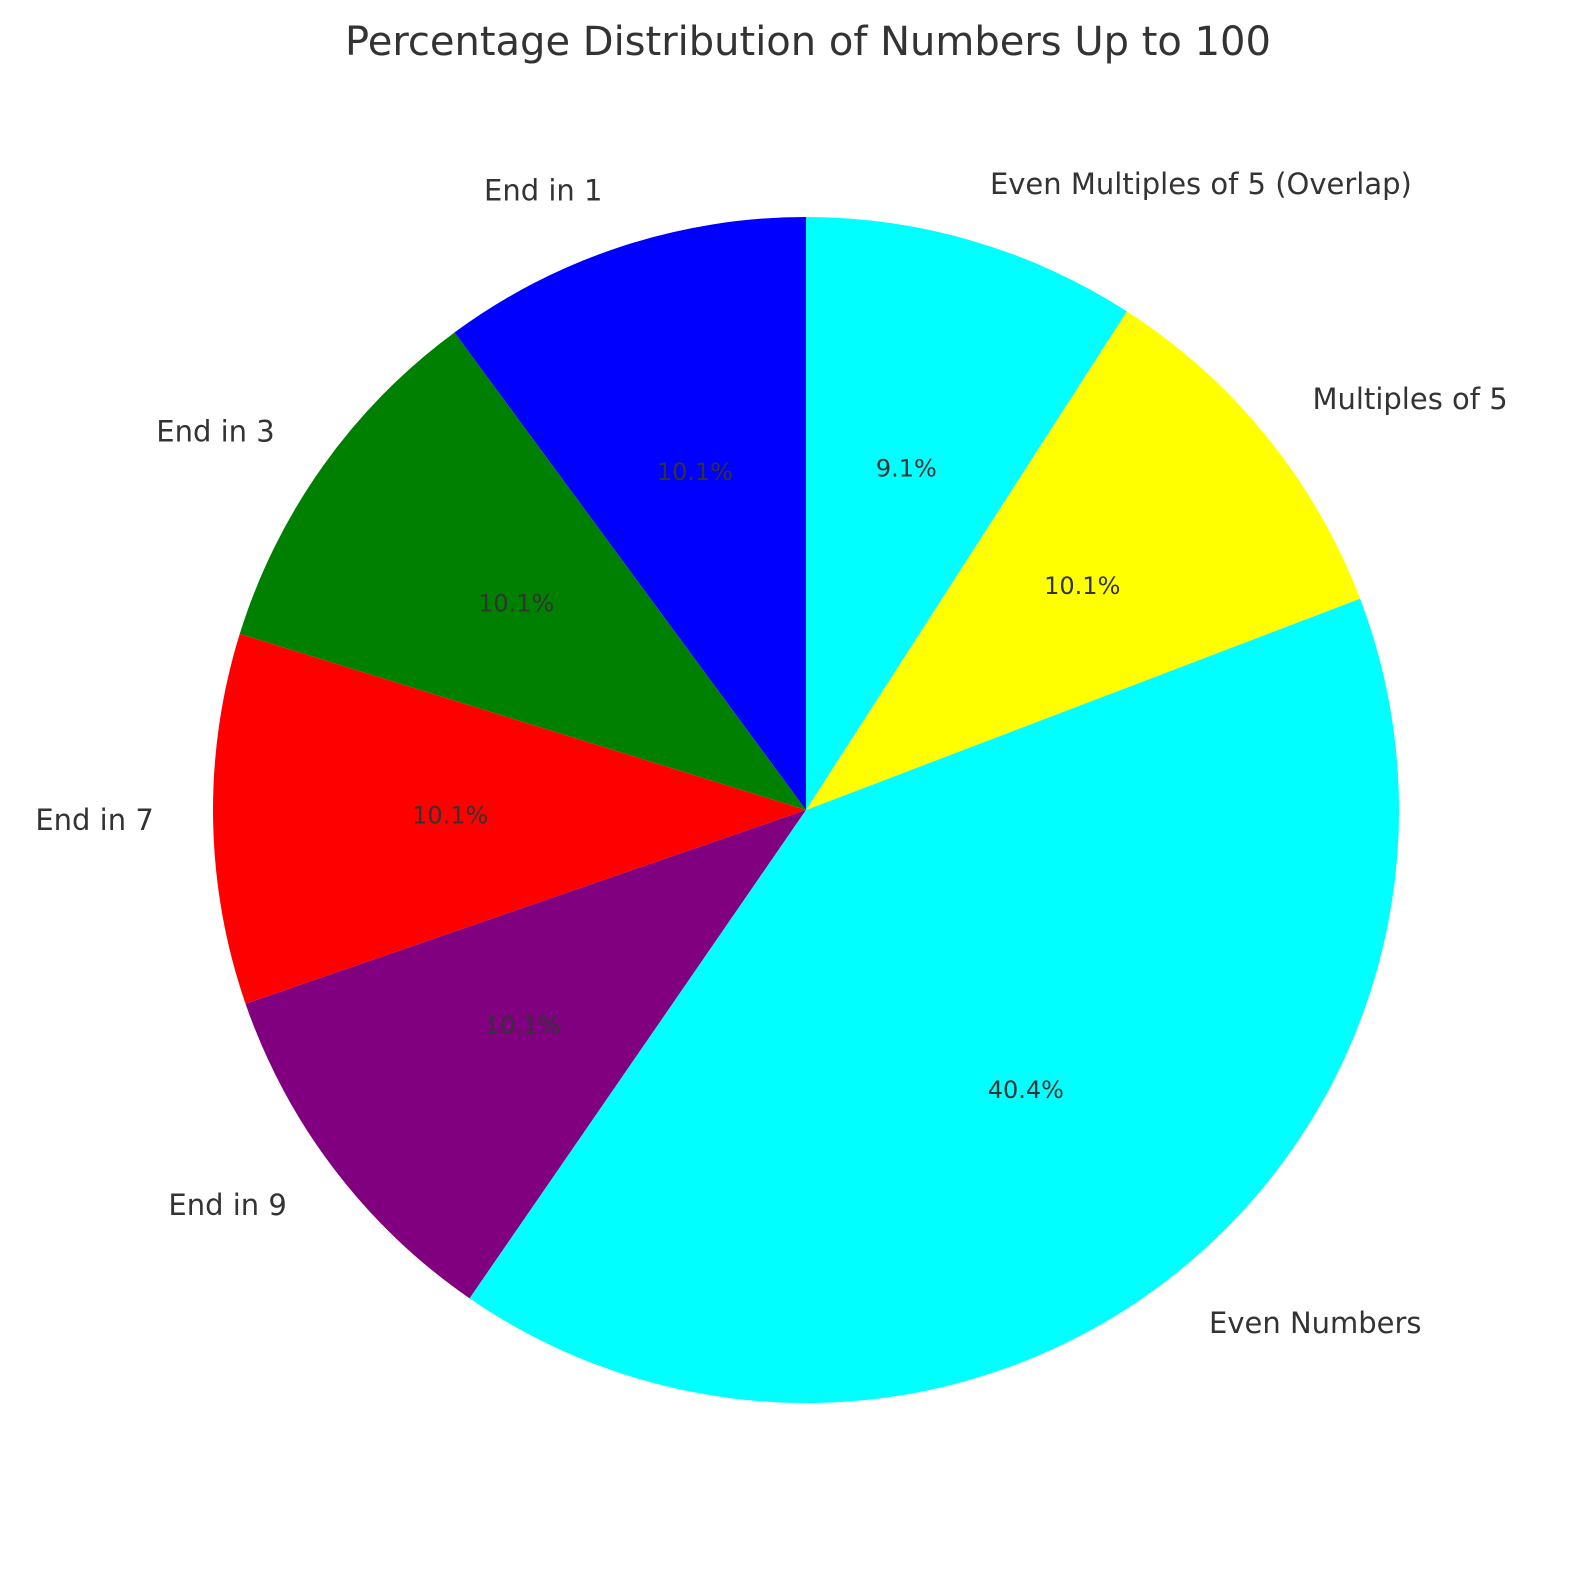  Describe the element at coordinates (450, 816) in the screenshot. I see `slice-percent-end-in-7: 10.1%` at that location.